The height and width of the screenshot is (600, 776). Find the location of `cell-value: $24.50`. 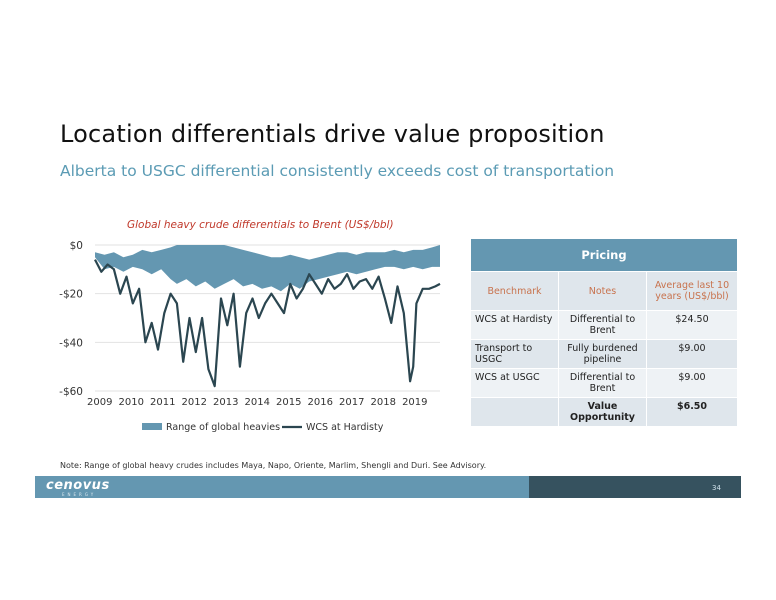

cell-value: $24.50 is located at coordinates (692, 325).